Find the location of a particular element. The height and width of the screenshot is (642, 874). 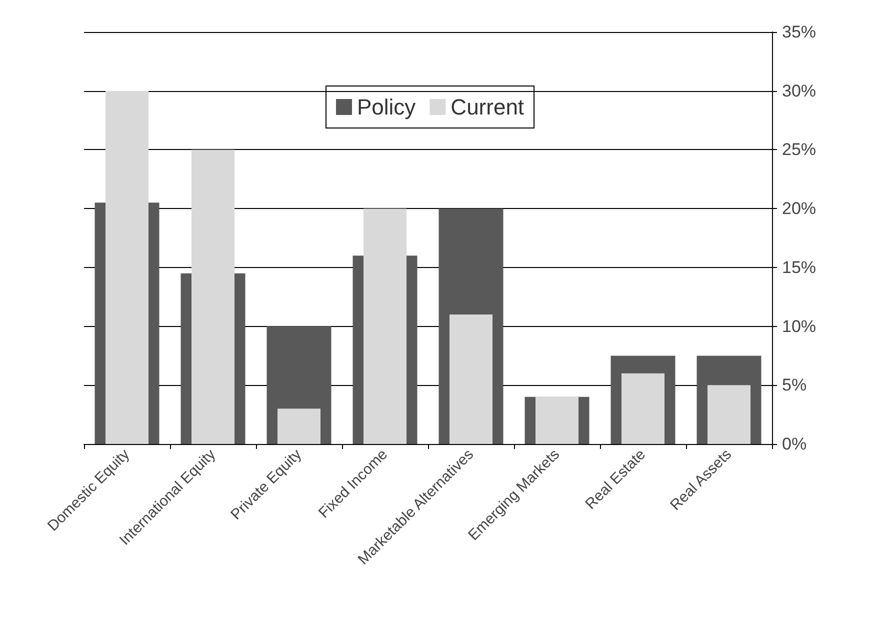

y-tick-label: 25% is located at coordinates (799, 150).